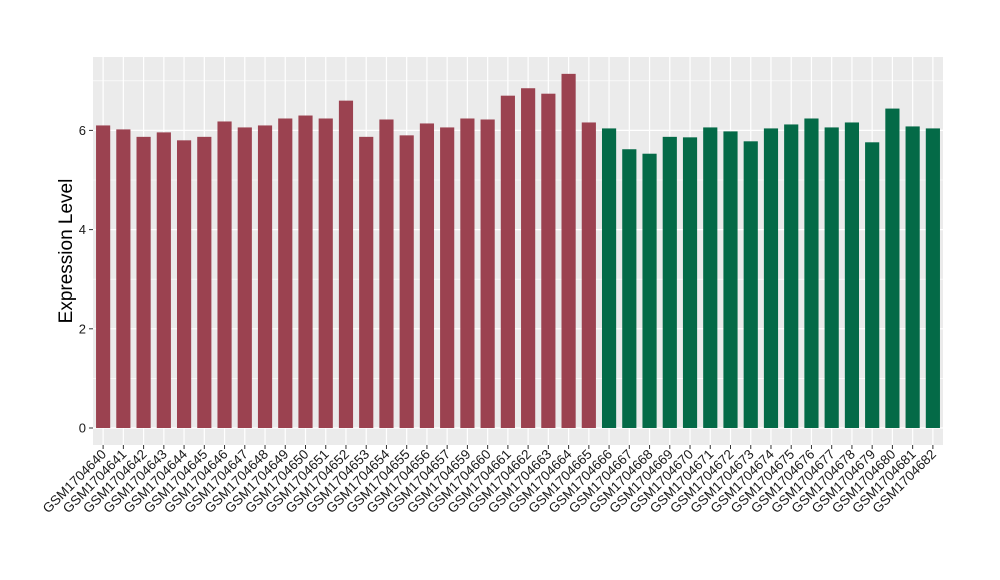 The width and height of the screenshot is (1000, 580). What do you see at coordinates (649, 290) in the screenshot?
I see `bar-GSM1704668` at bounding box center [649, 290].